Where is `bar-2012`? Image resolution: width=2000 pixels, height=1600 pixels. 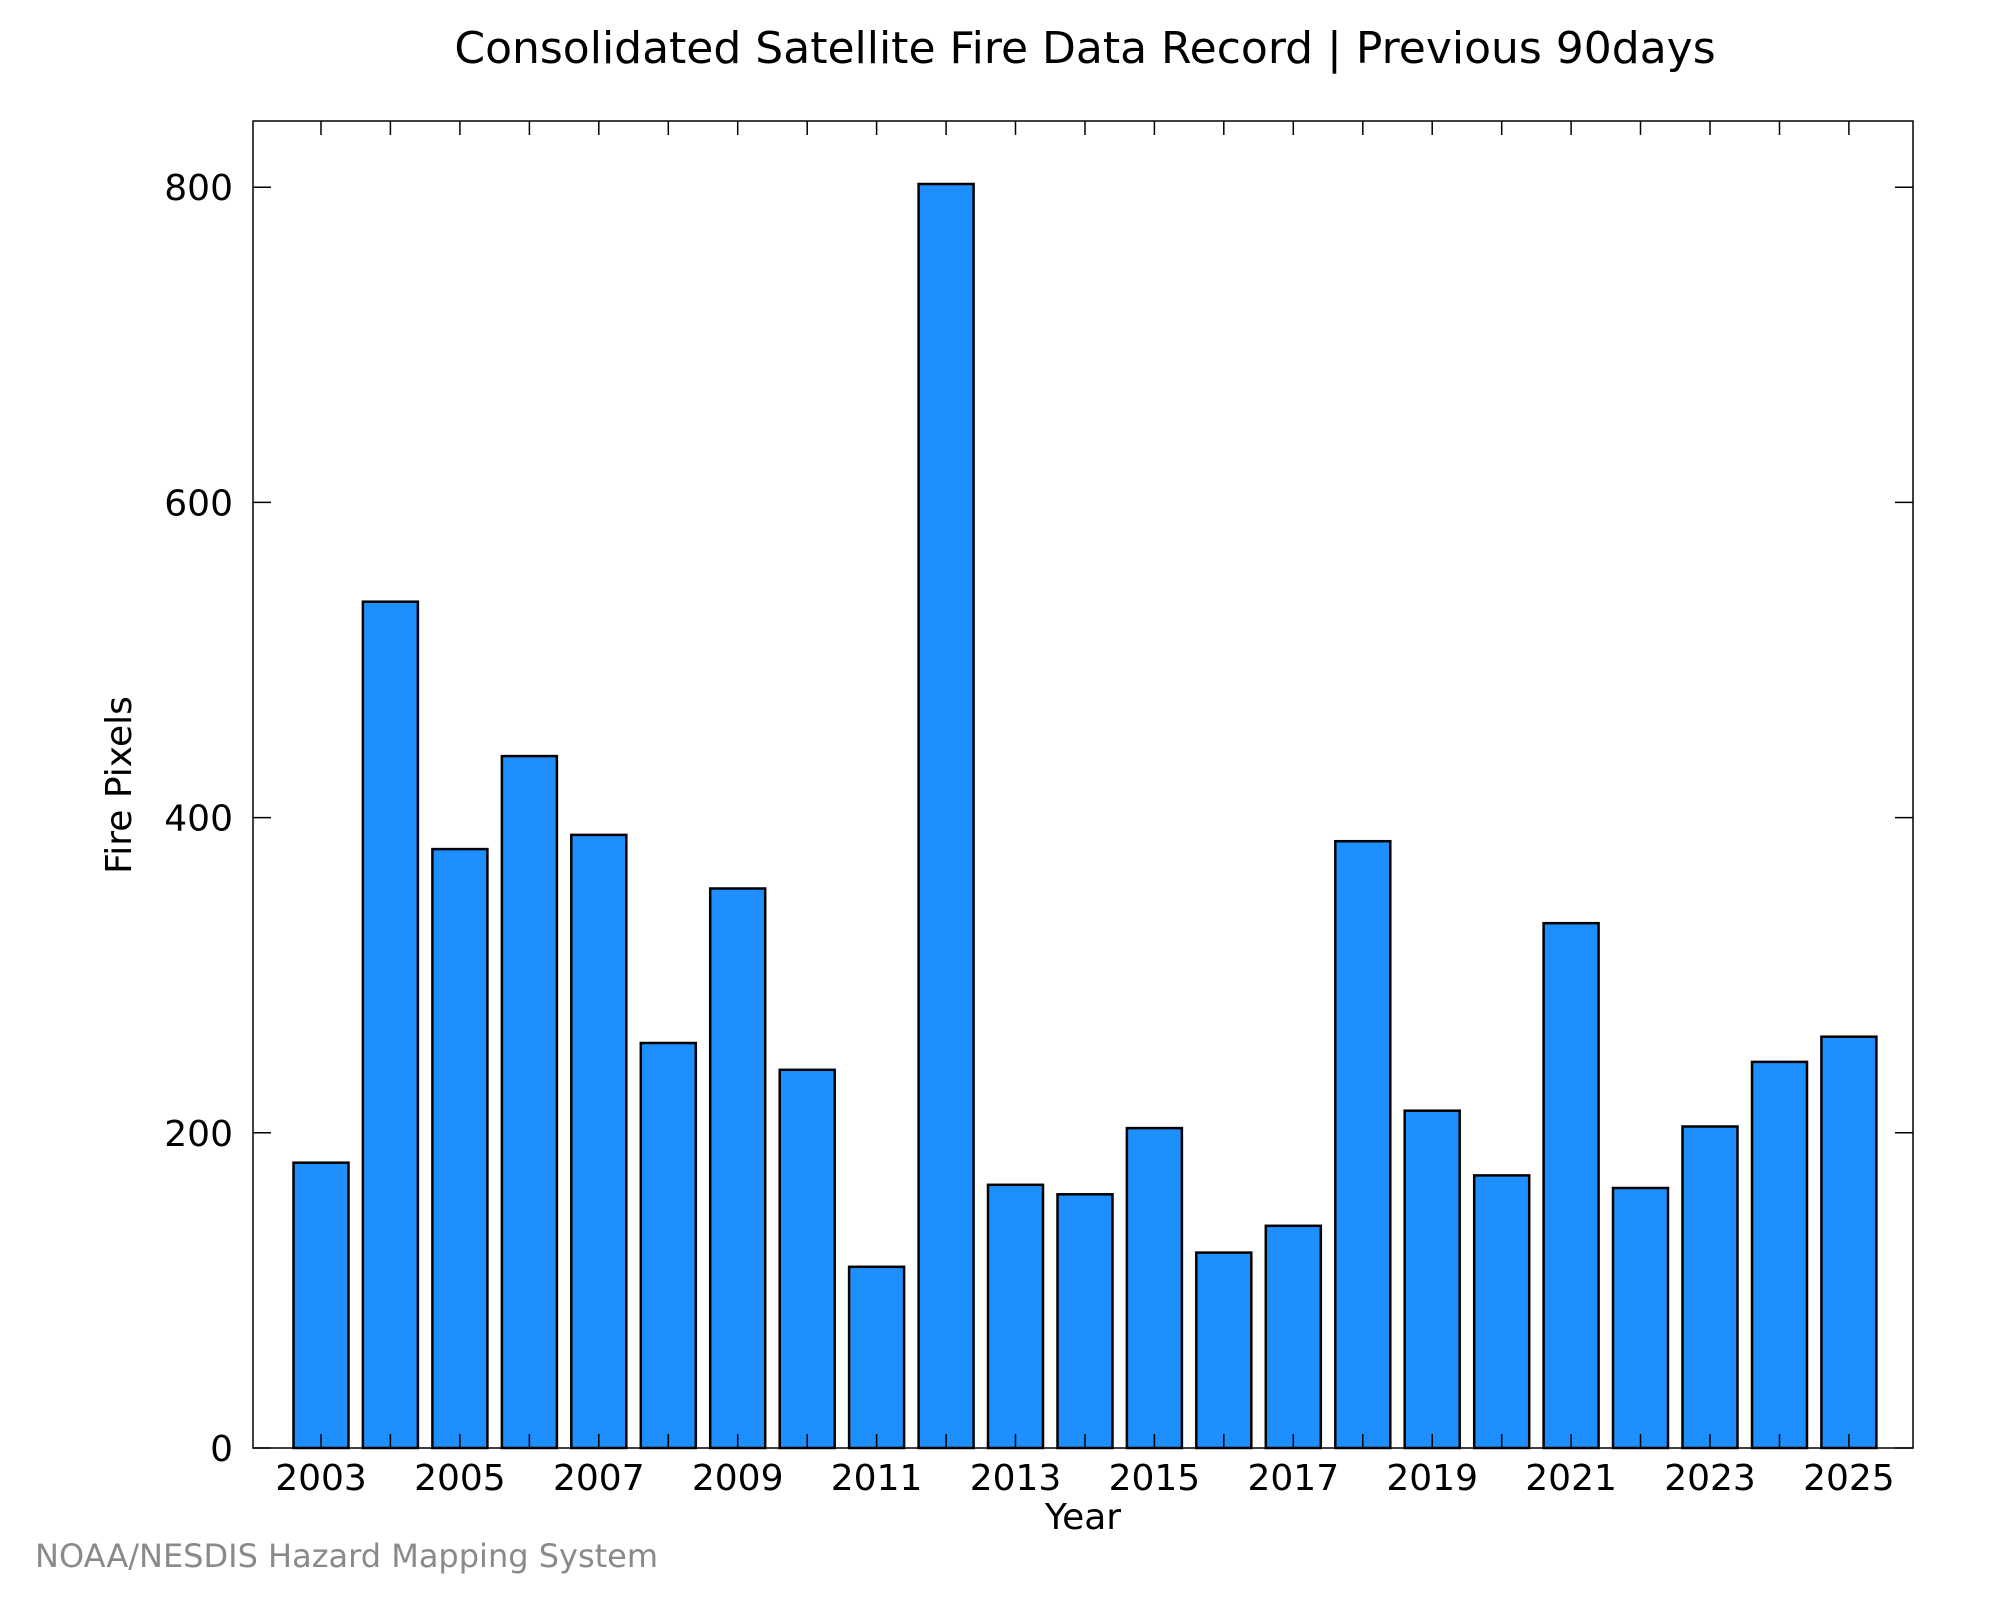 bar-2012 is located at coordinates (946, 816).